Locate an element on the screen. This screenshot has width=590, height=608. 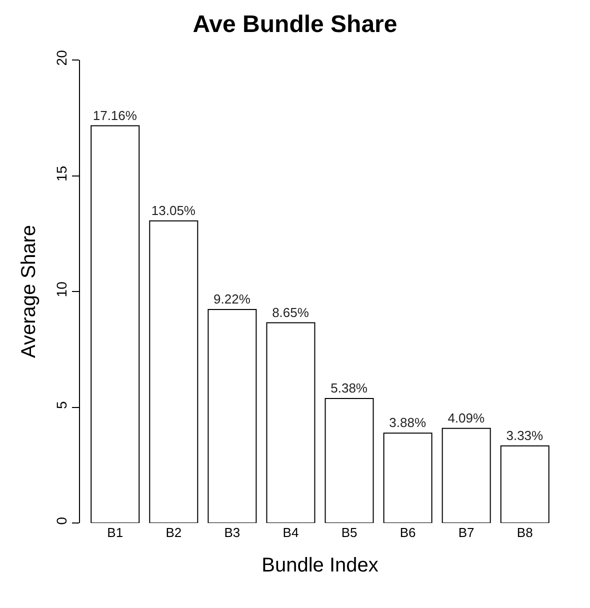
data-label: 5.38% is located at coordinates (349, 388).